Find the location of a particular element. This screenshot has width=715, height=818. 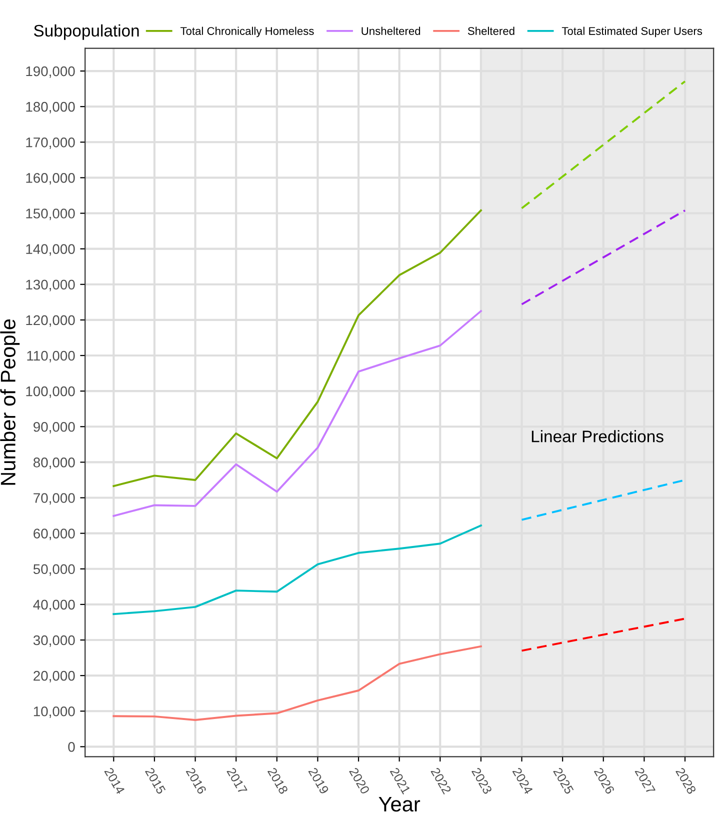

legend-label: Total Chronically Homeless is located at coordinates (247, 32).